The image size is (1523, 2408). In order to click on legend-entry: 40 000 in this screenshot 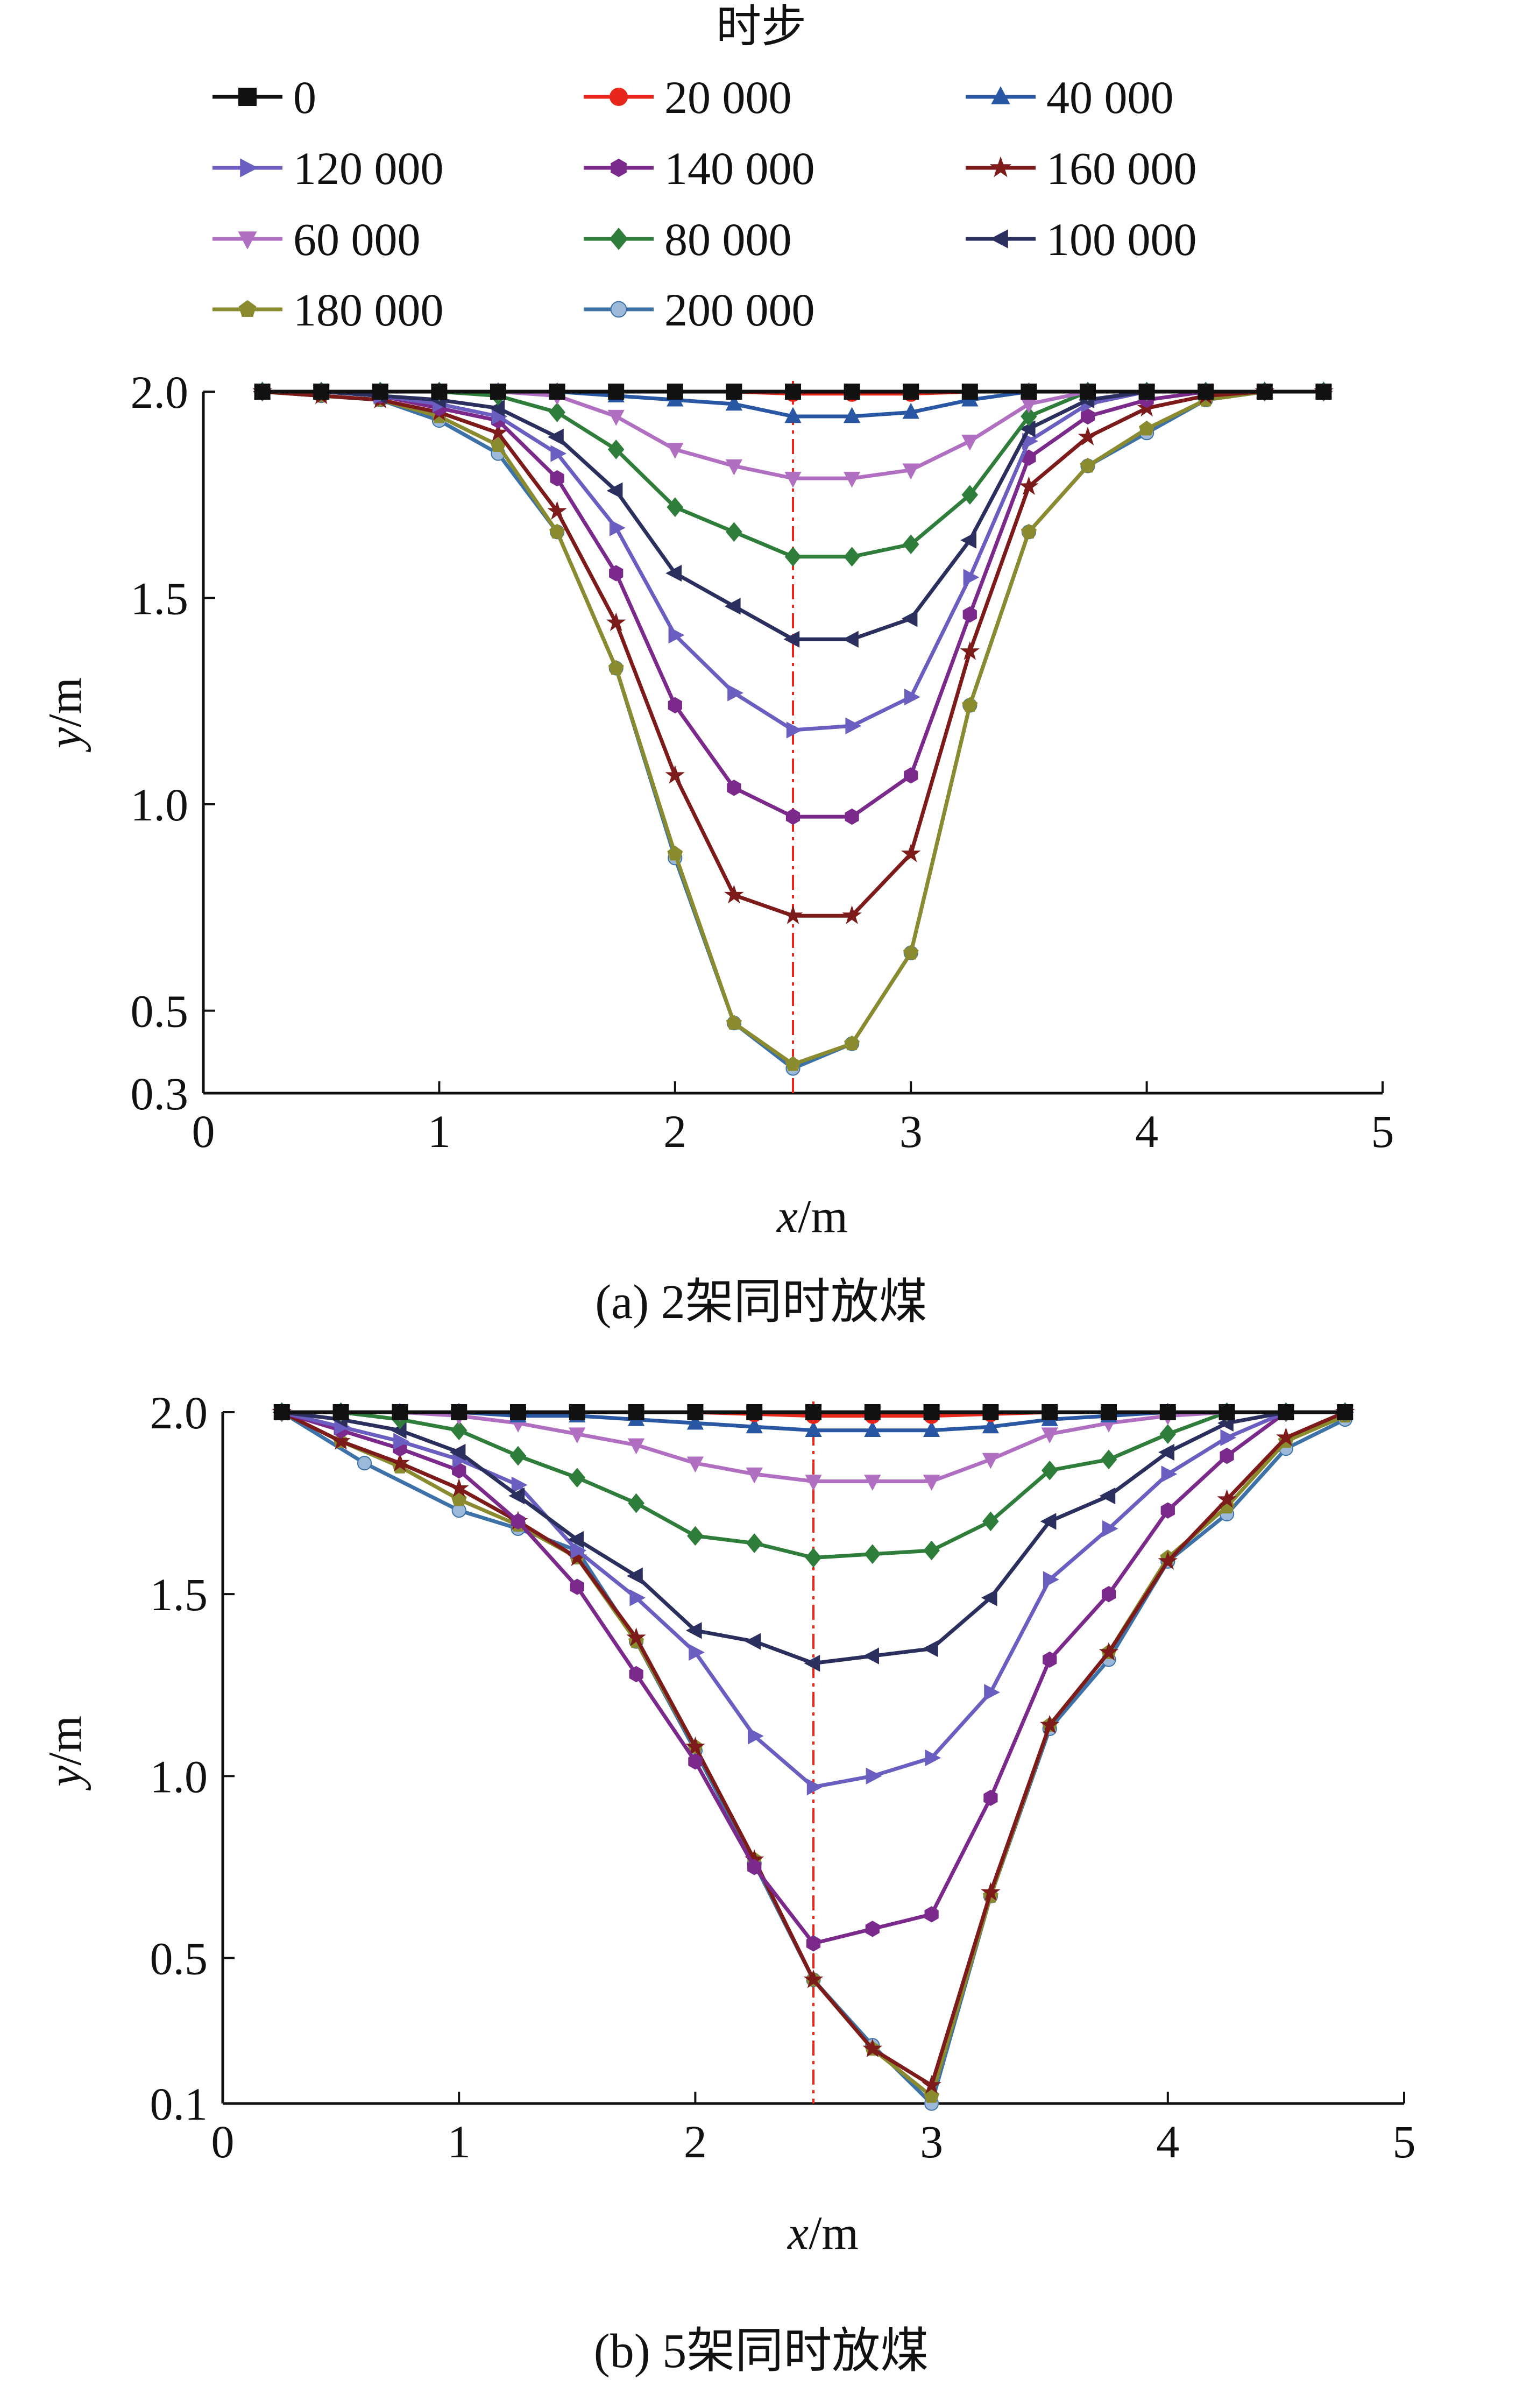, I will do `click(1070, 97)`.